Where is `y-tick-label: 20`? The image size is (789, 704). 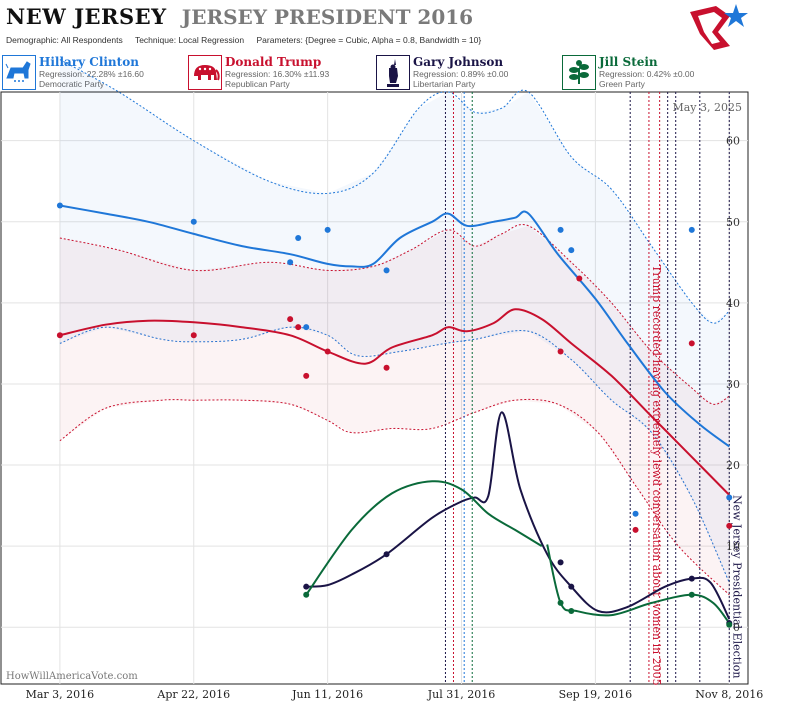 y-tick-label: 20 is located at coordinates (733, 465).